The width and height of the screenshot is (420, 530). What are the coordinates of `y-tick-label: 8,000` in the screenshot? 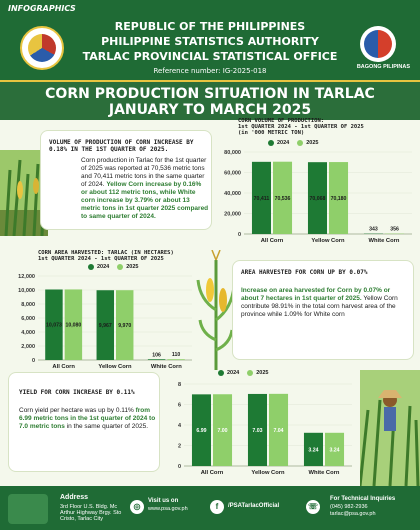 It's located at (28, 305).